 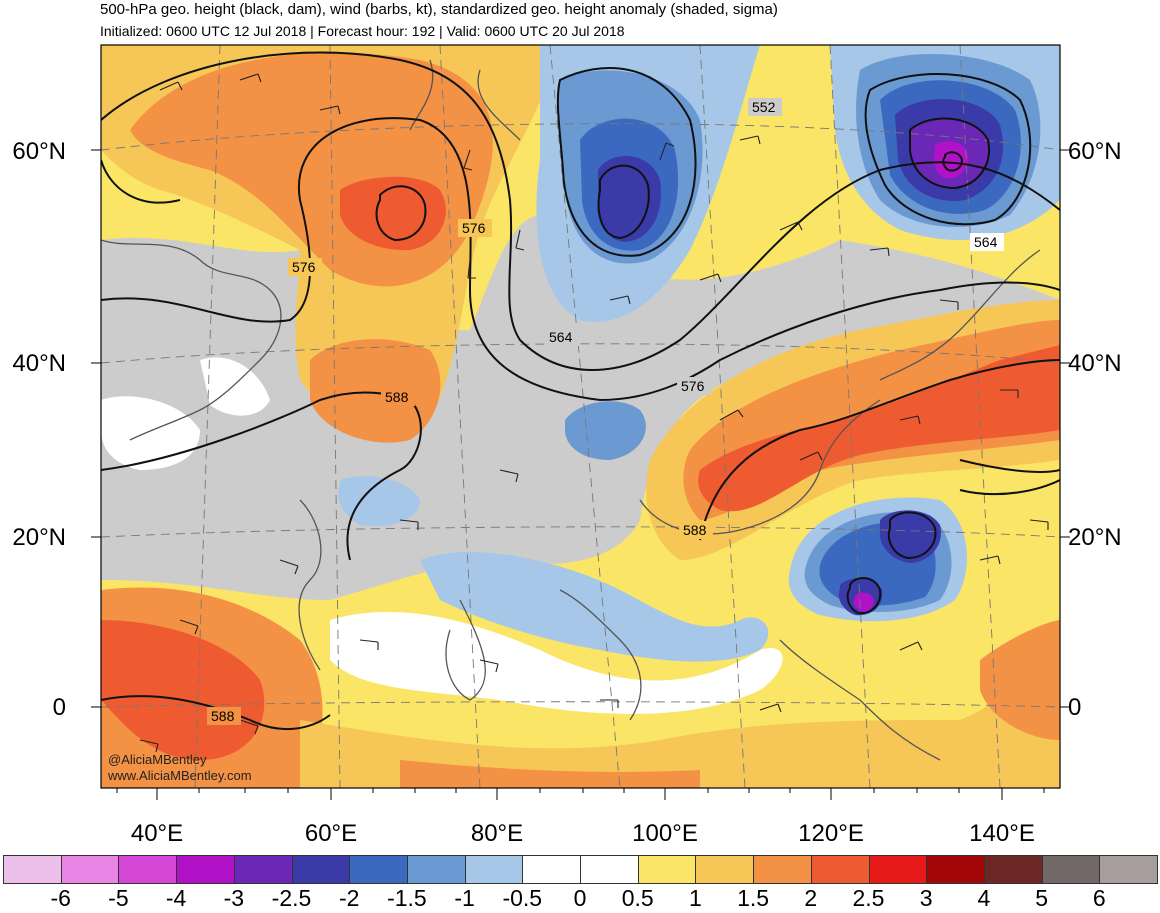 What do you see at coordinates (753, 898) in the screenshot?
I see `colorbar-label: 1.5` at bounding box center [753, 898].